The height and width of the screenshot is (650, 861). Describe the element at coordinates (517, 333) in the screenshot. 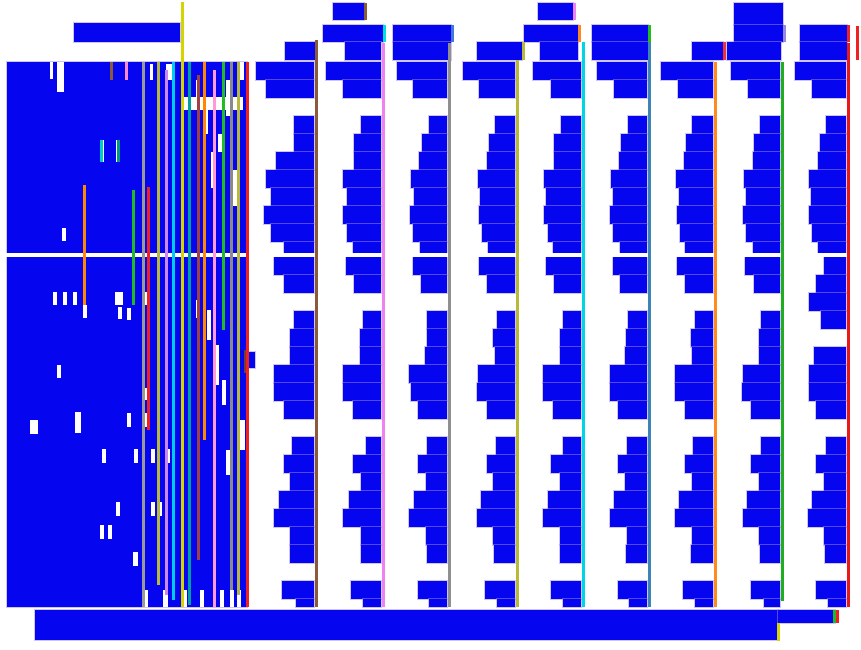

I see `column-4-axis-line` at that location.